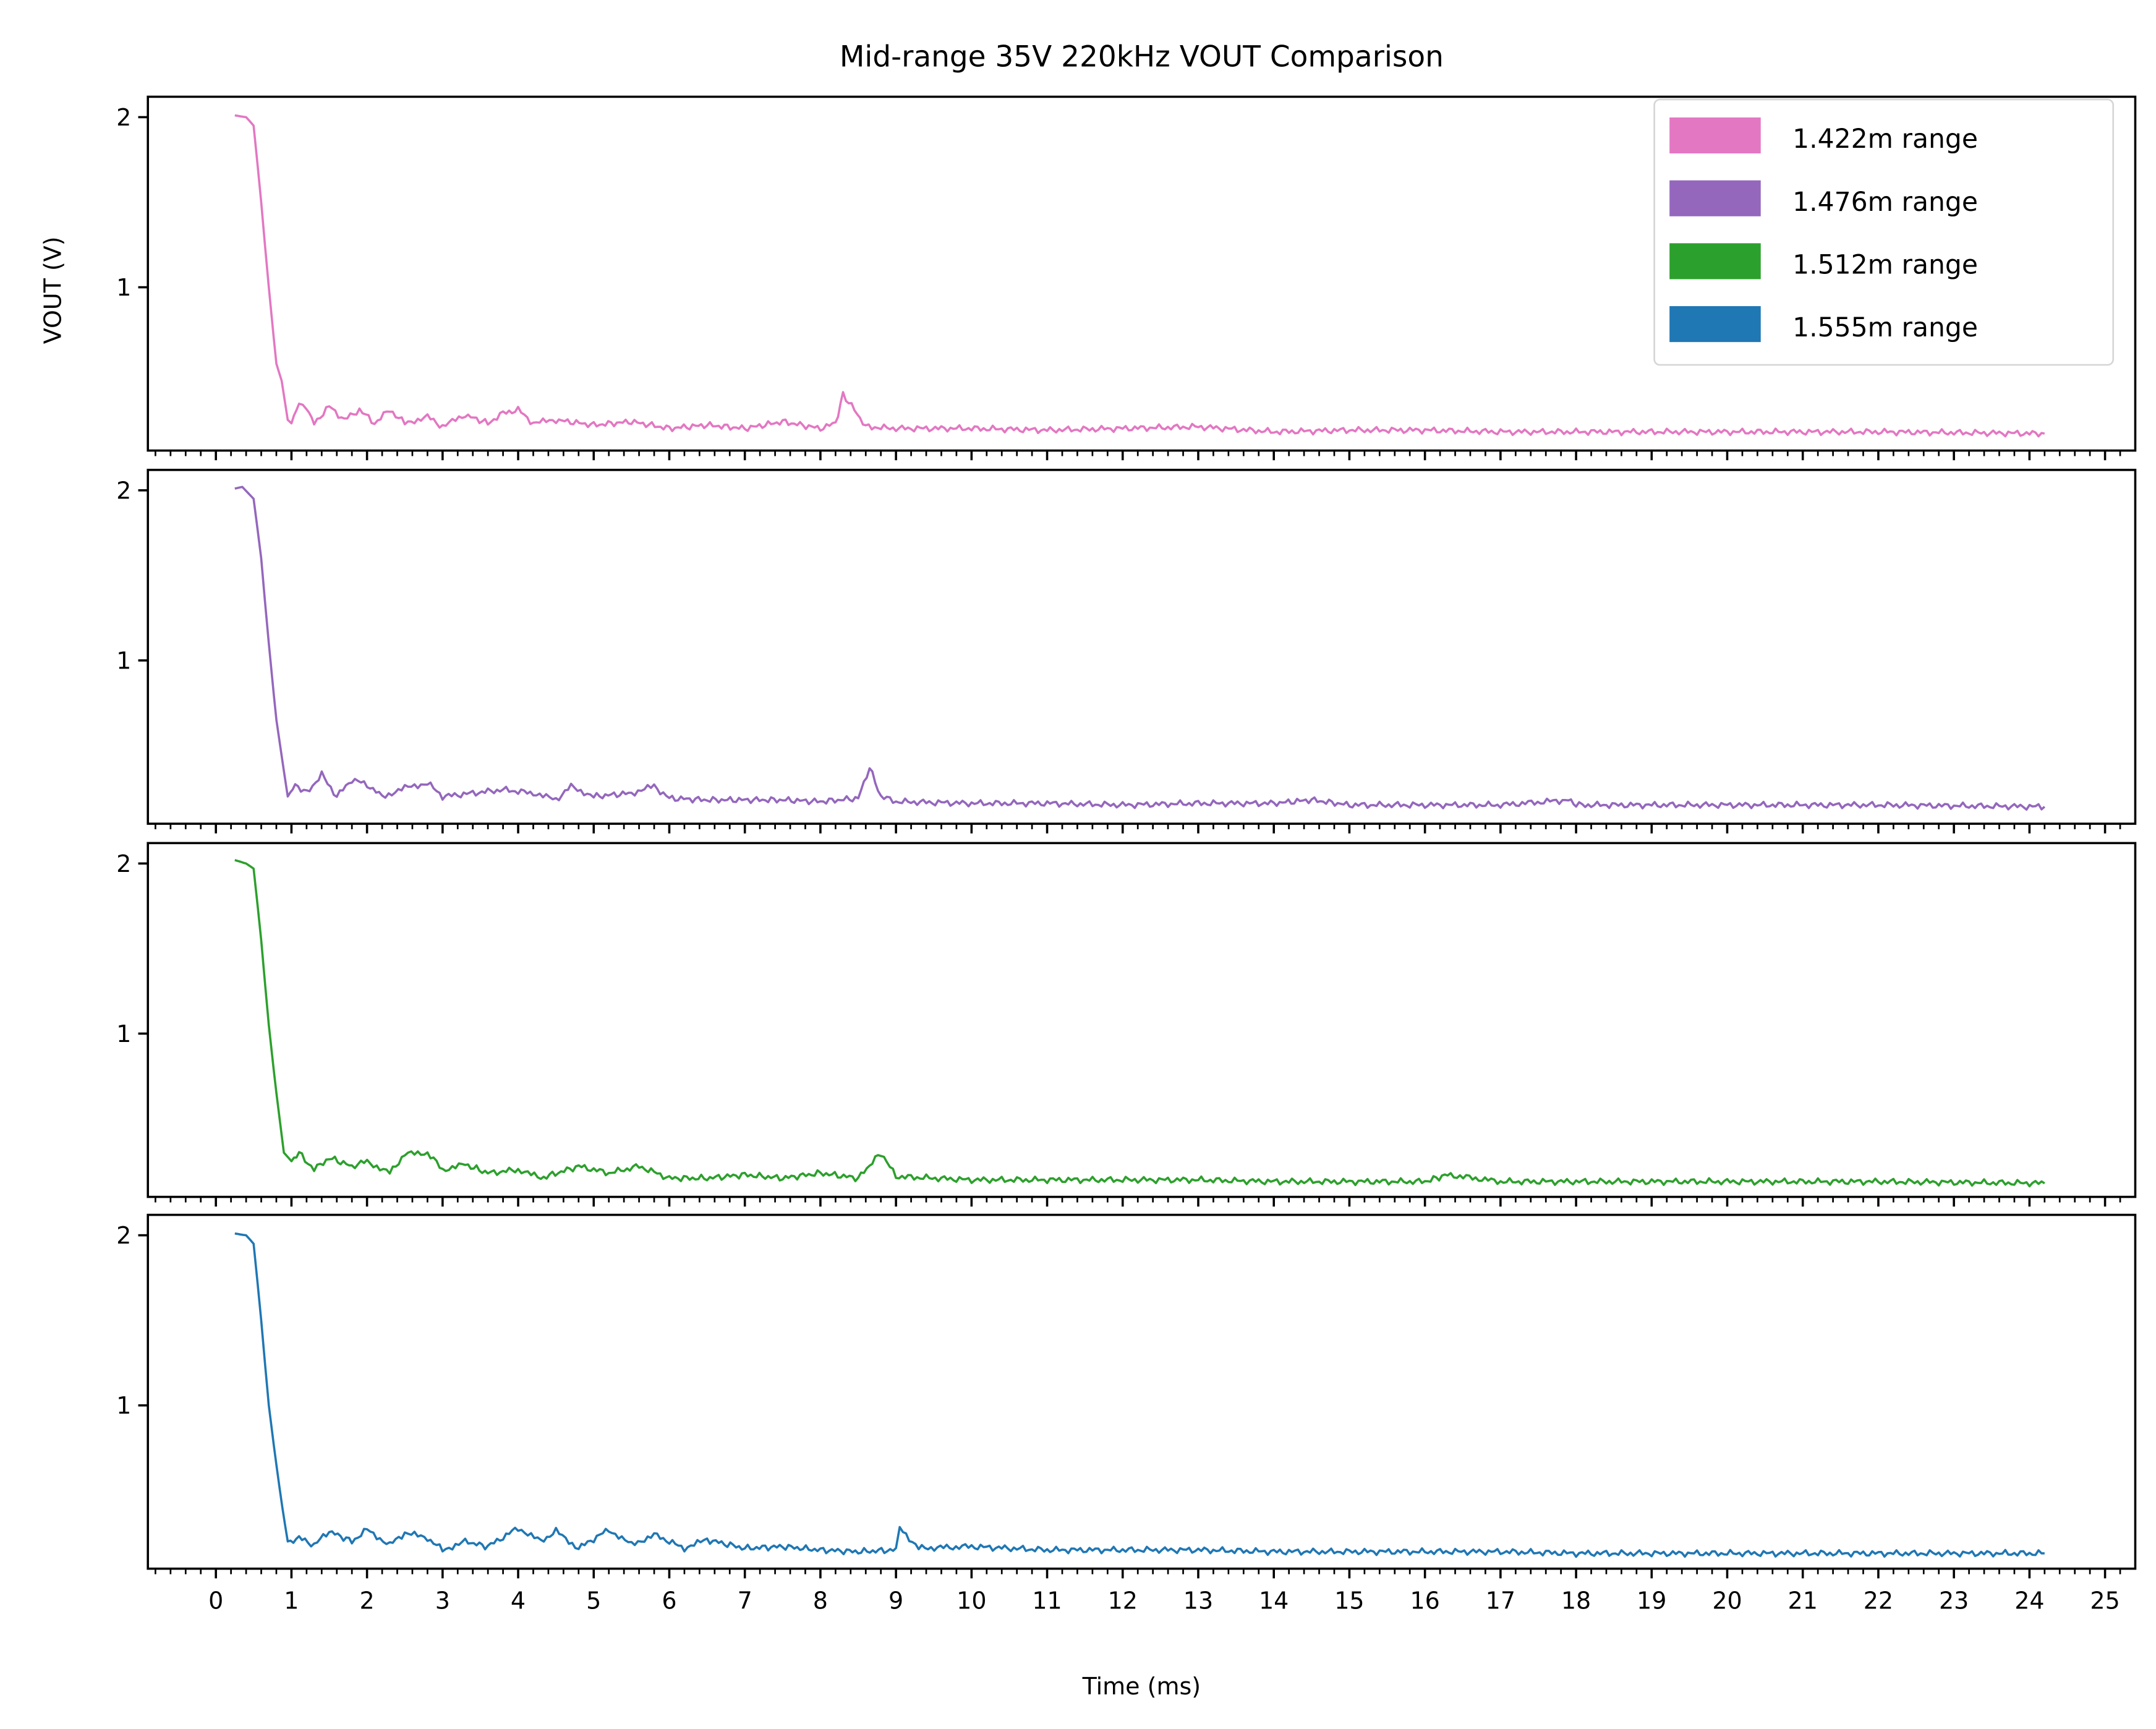 Image resolution: width=2156 pixels, height=1729 pixels. Describe the element at coordinates (1652, 1601) in the screenshot. I see `x-tick-label: 19` at that location.